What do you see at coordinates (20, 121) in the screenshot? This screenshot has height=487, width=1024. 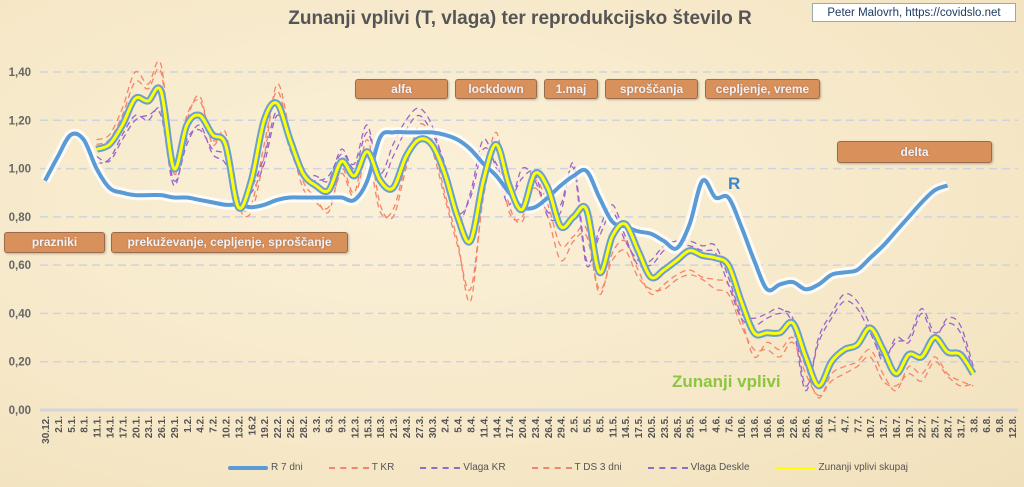 I see `y-tick-label: 1,20` at bounding box center [20, 121].